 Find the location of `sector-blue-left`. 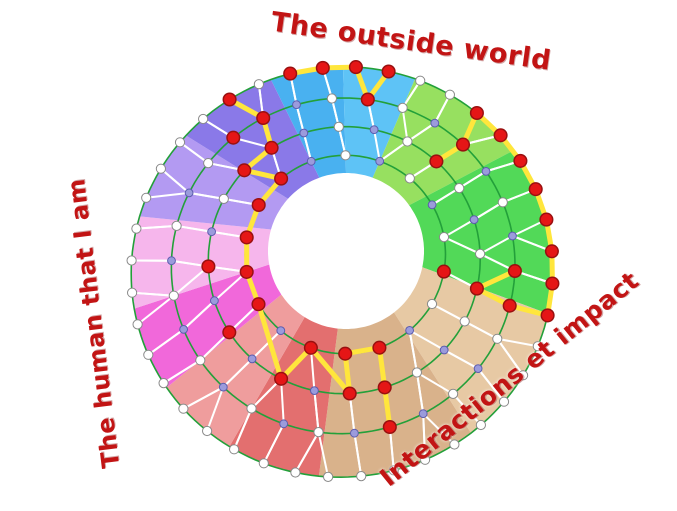

sector-blue-left is located at coordinates (308, 122).